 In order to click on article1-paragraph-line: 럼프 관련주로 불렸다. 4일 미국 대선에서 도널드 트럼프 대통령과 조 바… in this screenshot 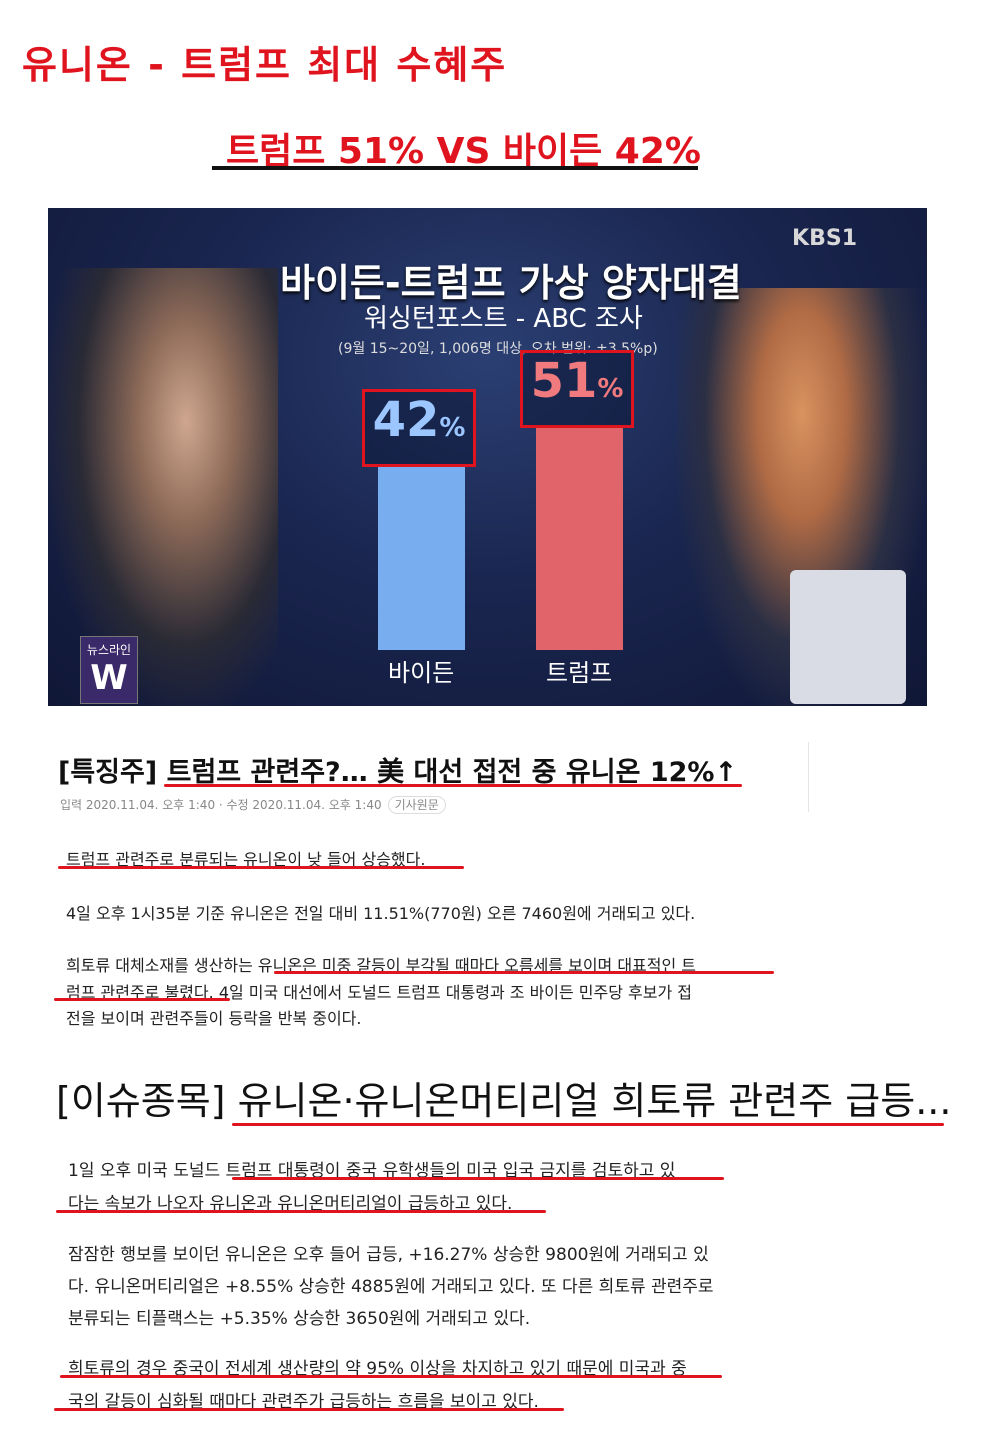, I will do `click(379, 992)`.